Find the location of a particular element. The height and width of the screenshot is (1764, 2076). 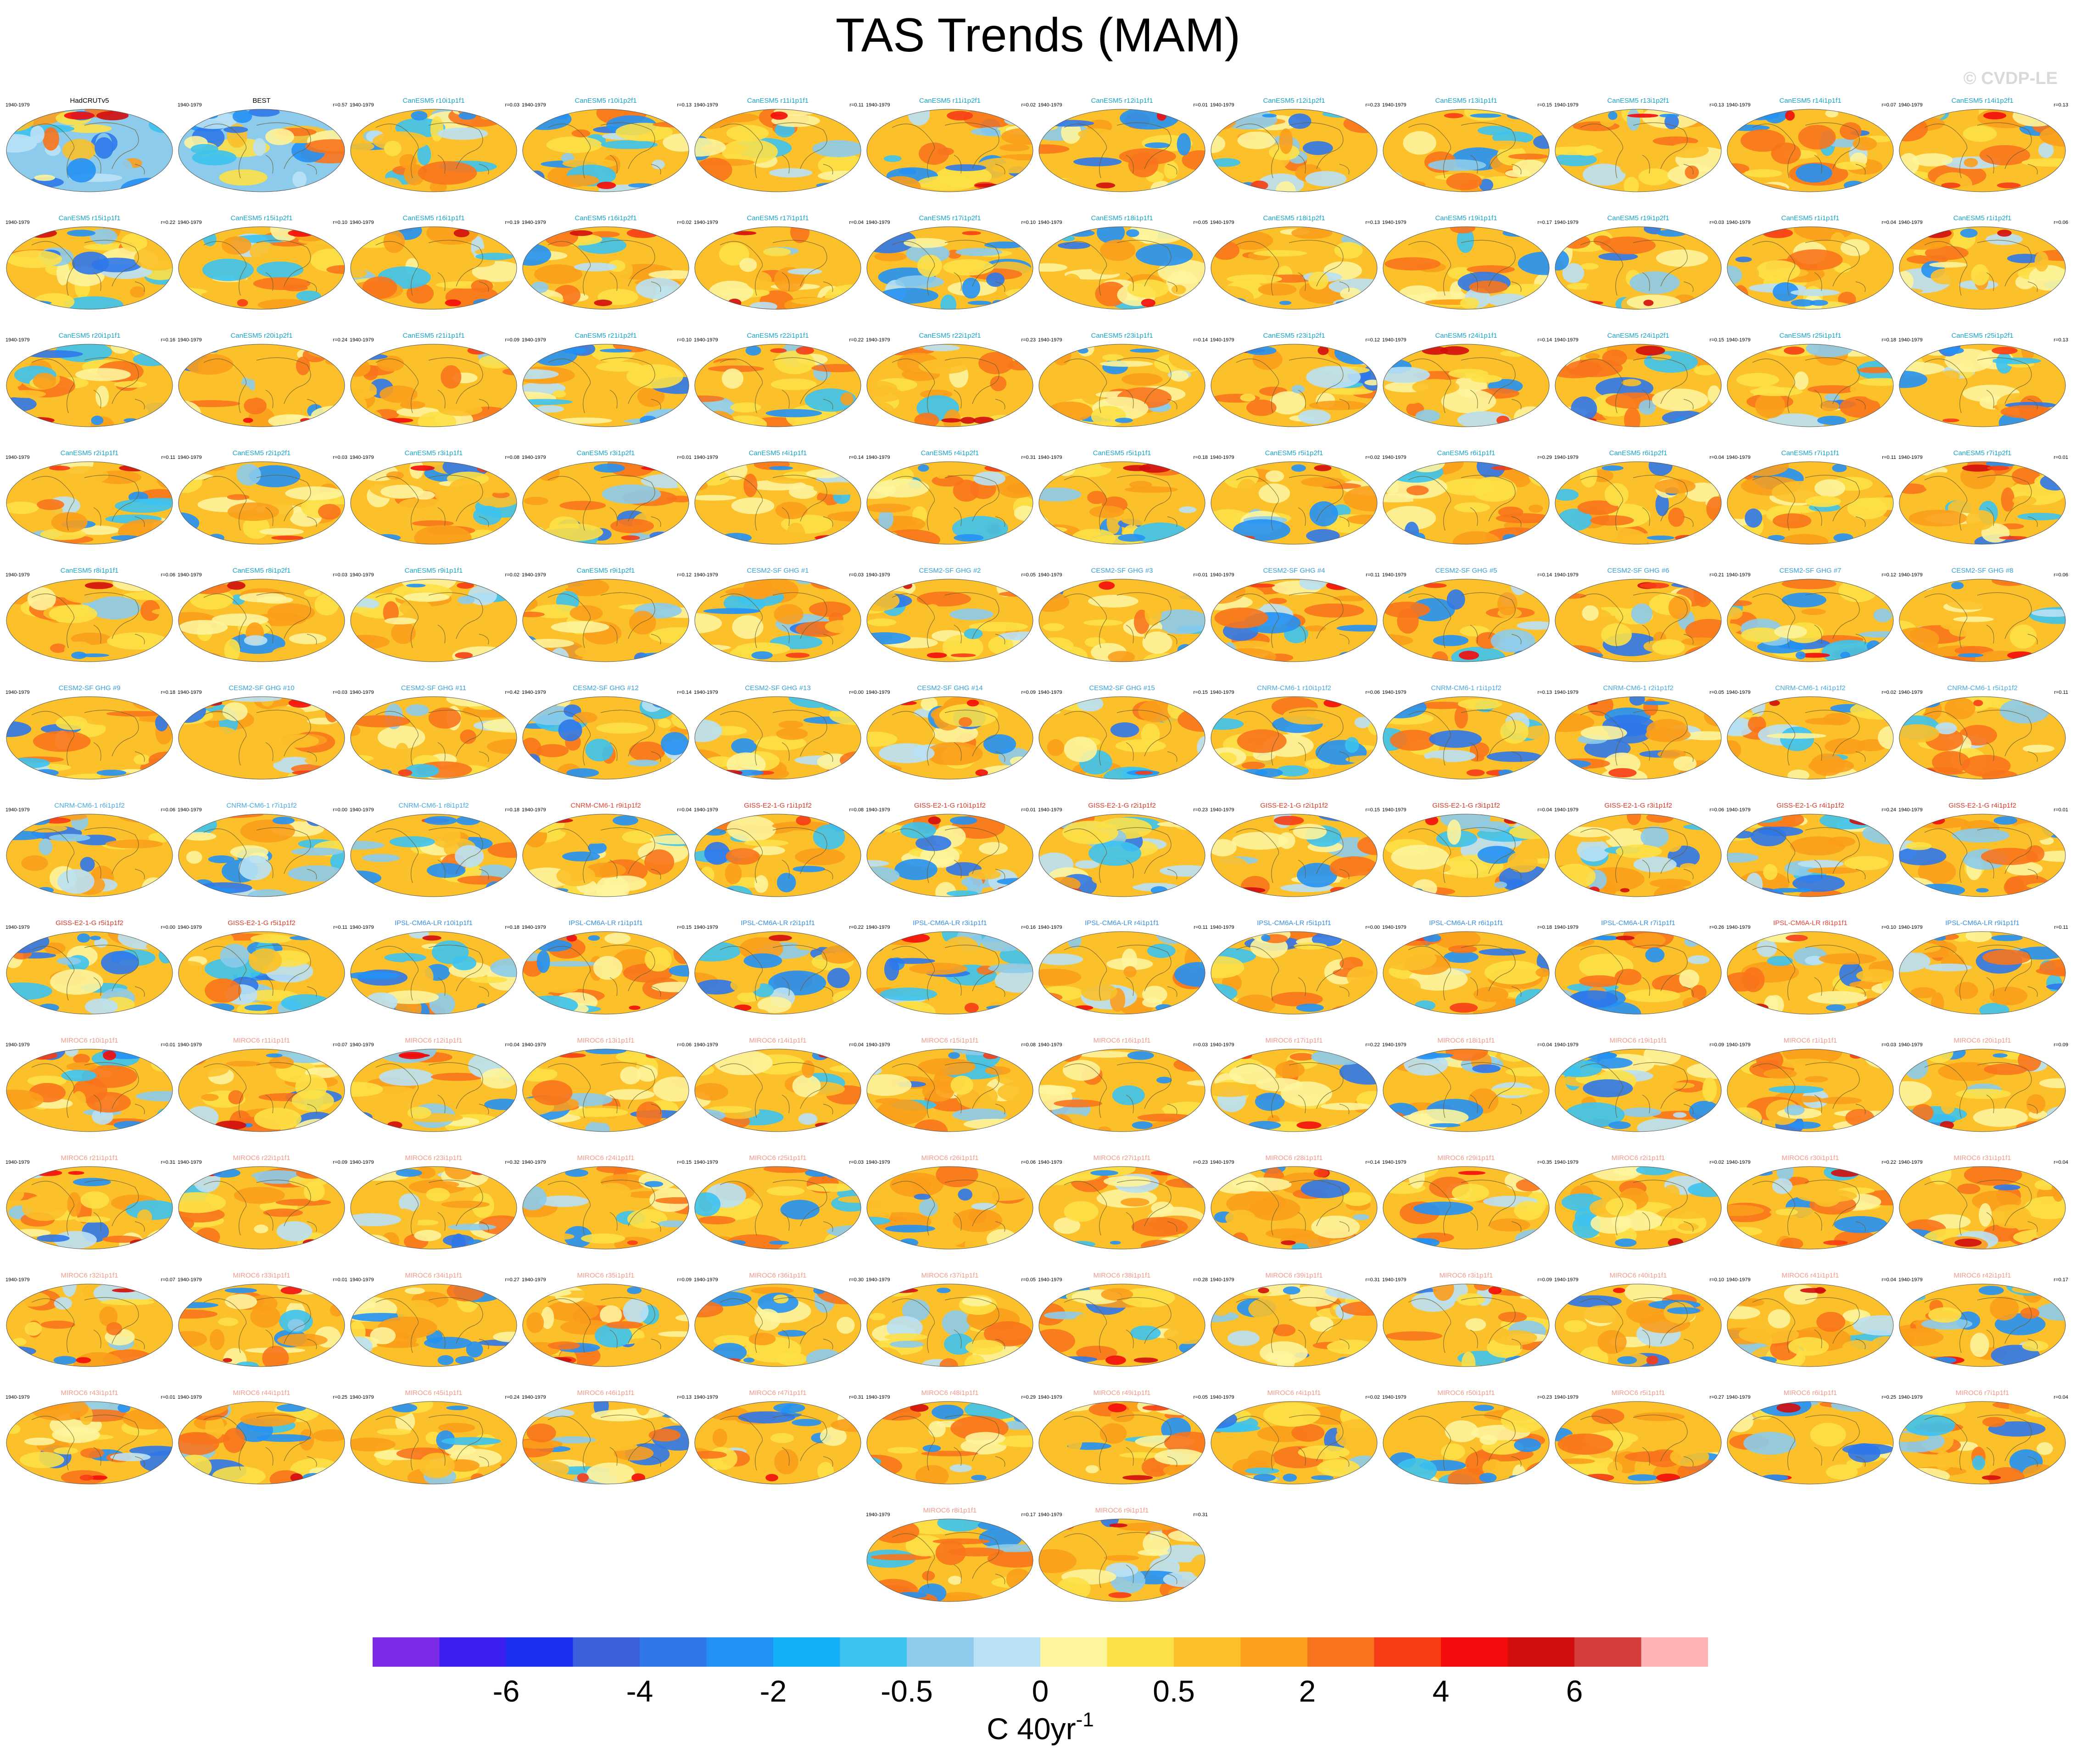

map-panel: 1940-1979 CanESM5 r4i1p2f1 r=0.31 is located at coordinates (951, 497).